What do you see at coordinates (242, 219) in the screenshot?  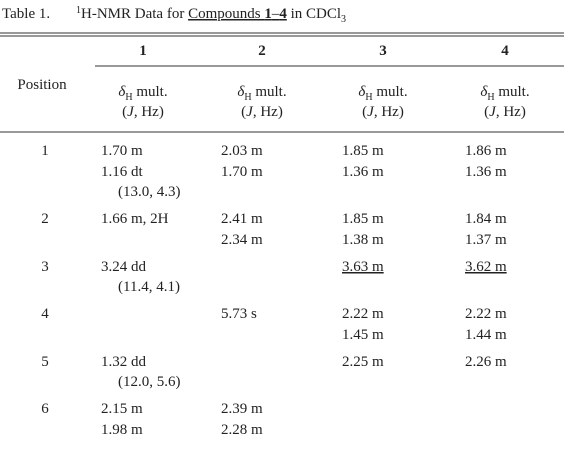 I see `cell-value: 2.41 m` at bounding box center [242, 219].